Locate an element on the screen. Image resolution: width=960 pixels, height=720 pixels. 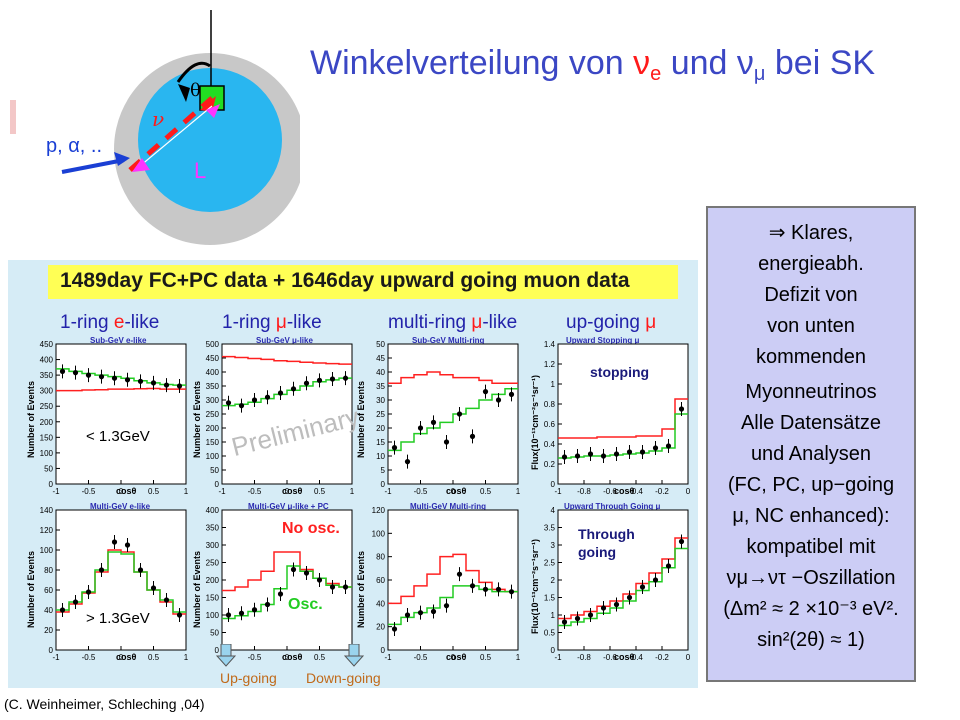
theta-arc is located at coordinates (193, 72).